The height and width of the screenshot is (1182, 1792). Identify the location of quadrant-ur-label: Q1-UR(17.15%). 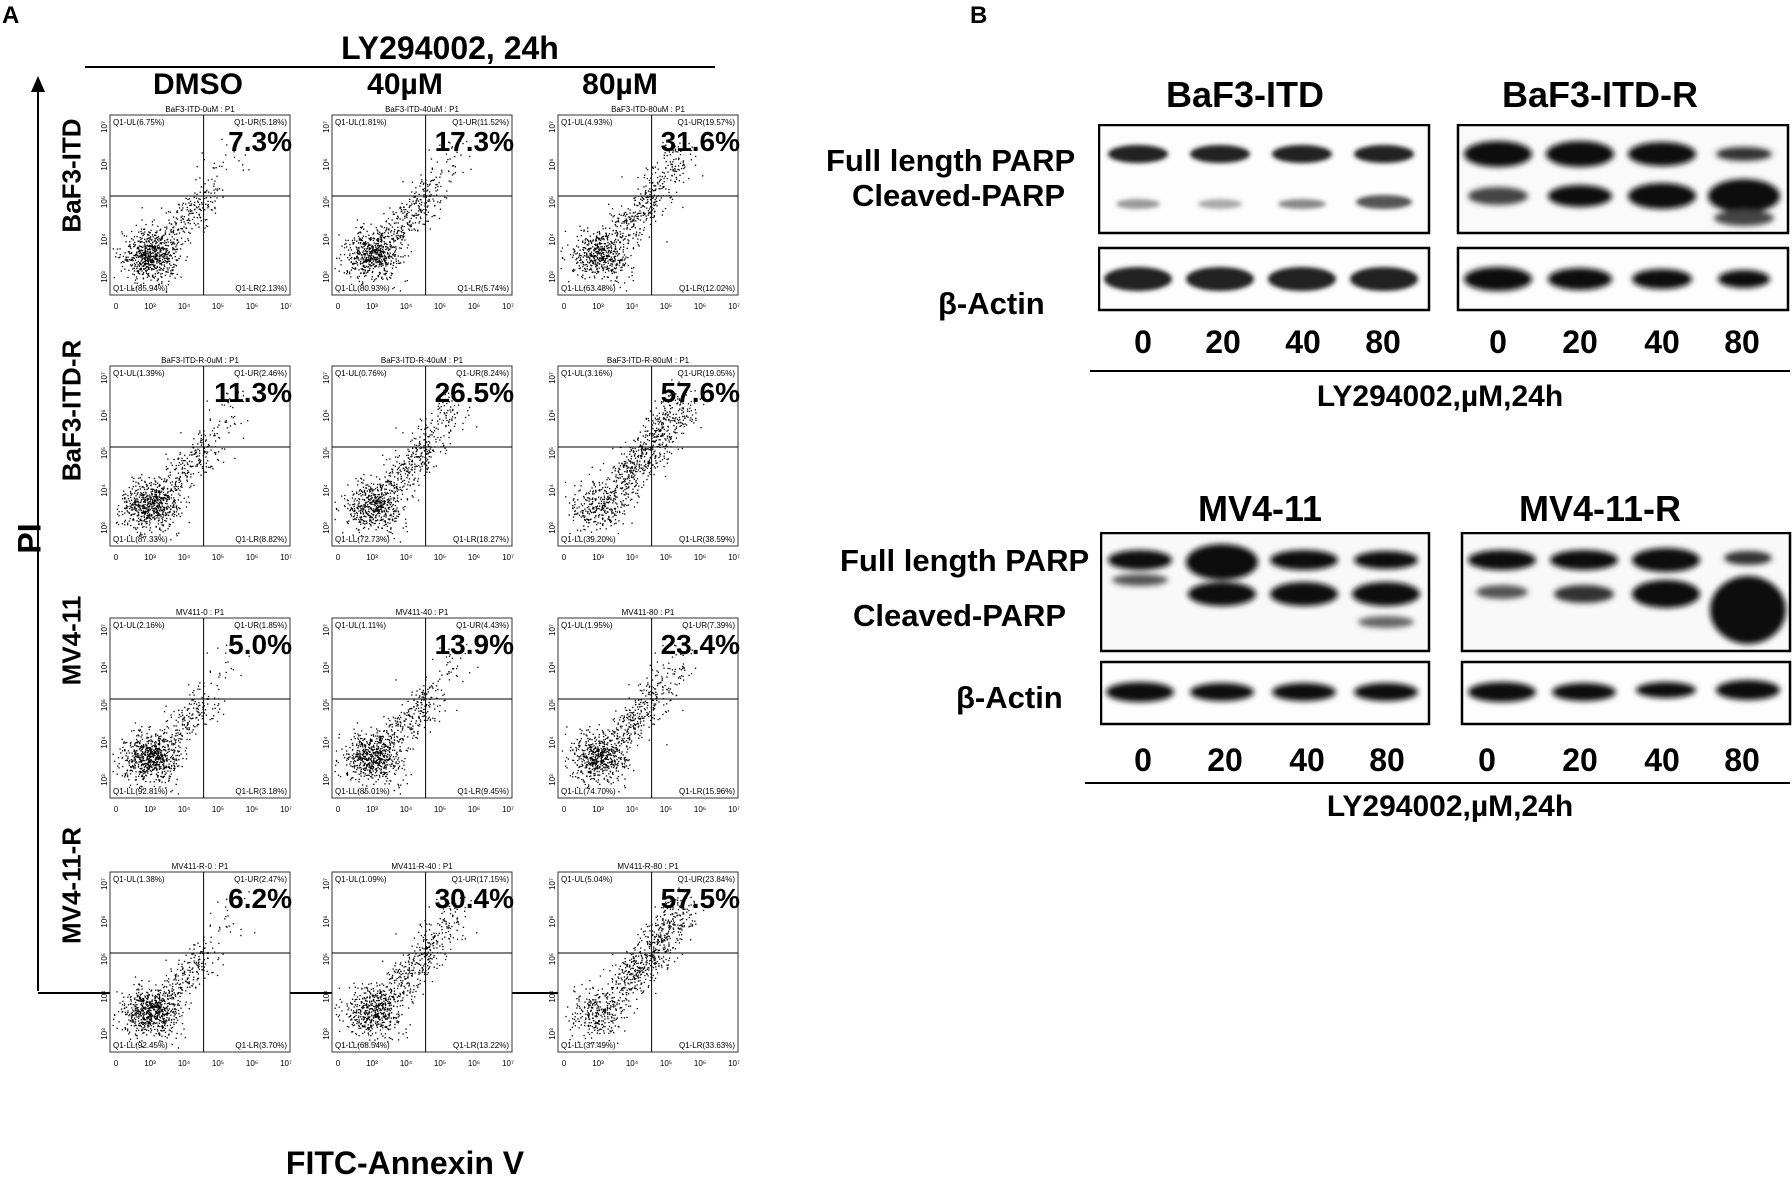
(481, 879).